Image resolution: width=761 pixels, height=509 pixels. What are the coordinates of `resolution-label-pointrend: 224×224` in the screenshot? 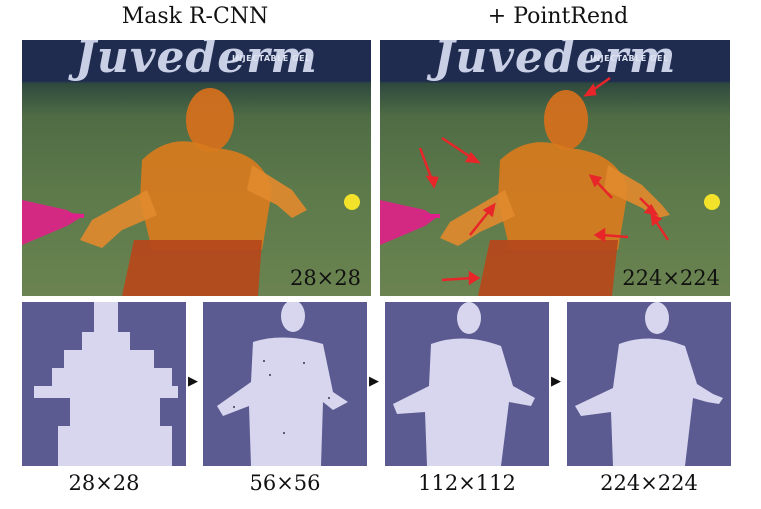 It's located at (671, 278).